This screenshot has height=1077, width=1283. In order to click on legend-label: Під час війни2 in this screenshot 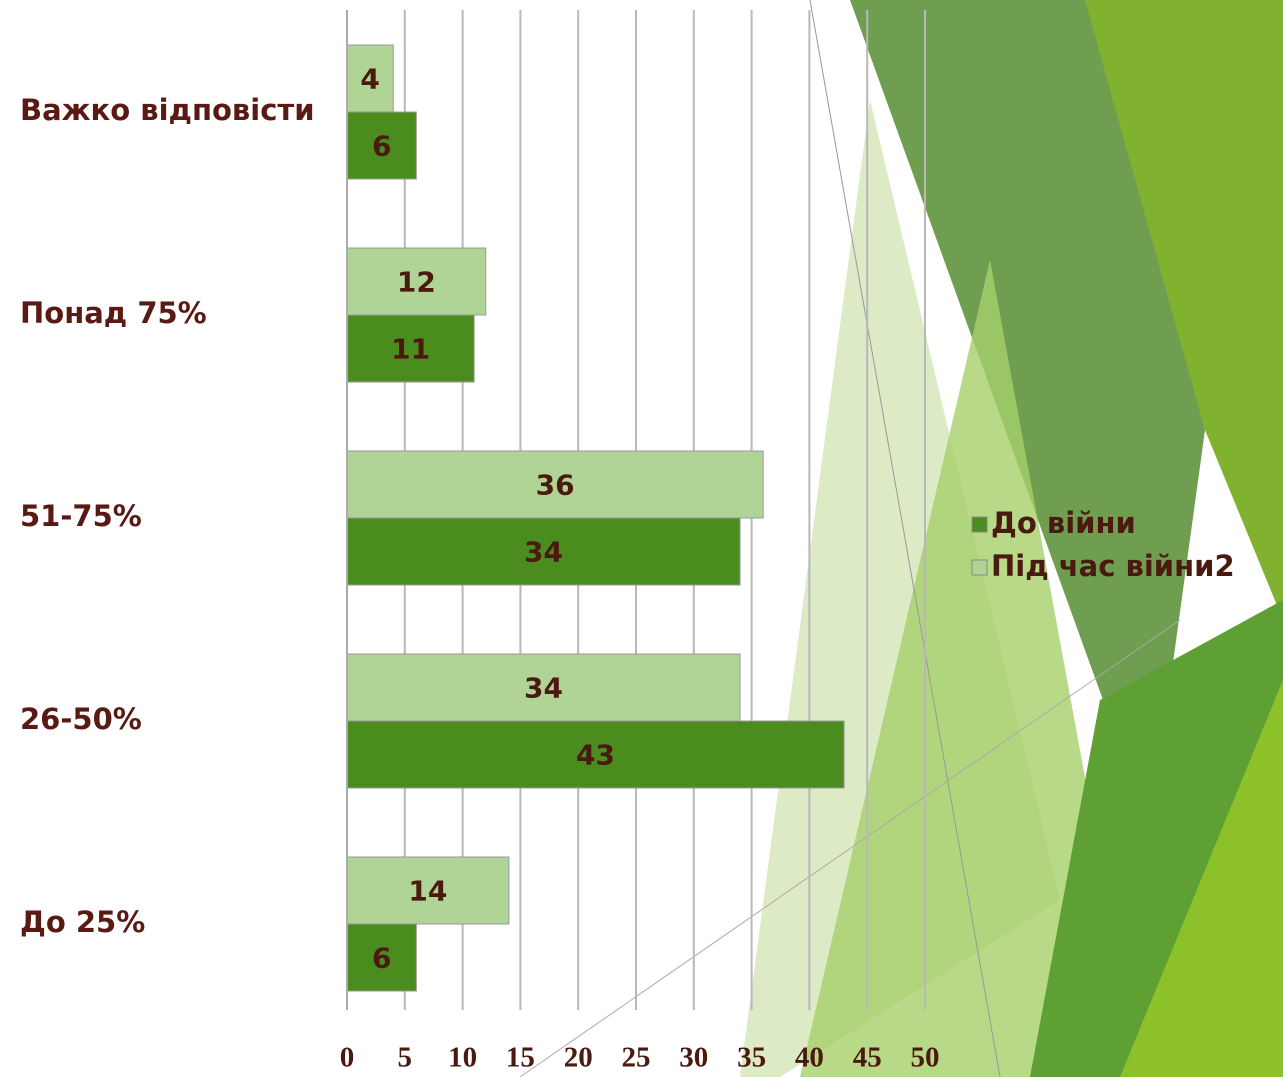, I will do `click(1113, 566)`.